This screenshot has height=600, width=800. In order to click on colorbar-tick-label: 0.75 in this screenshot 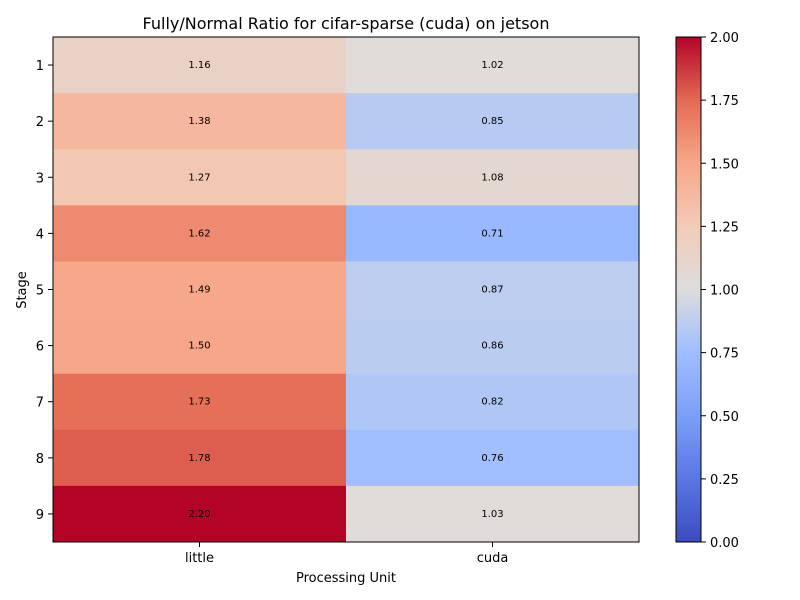, I will do `click(724, 354)`.